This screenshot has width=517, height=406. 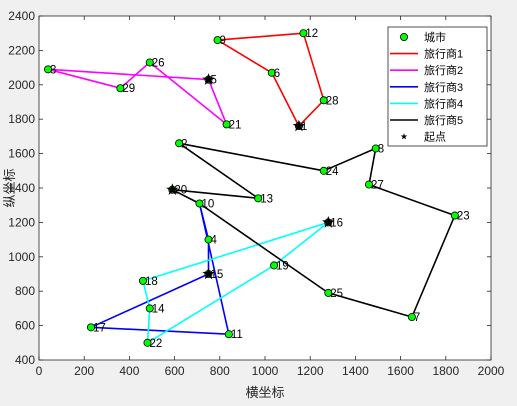 I want to click on y-tick-label: 1000, so click(x=21, y=257).